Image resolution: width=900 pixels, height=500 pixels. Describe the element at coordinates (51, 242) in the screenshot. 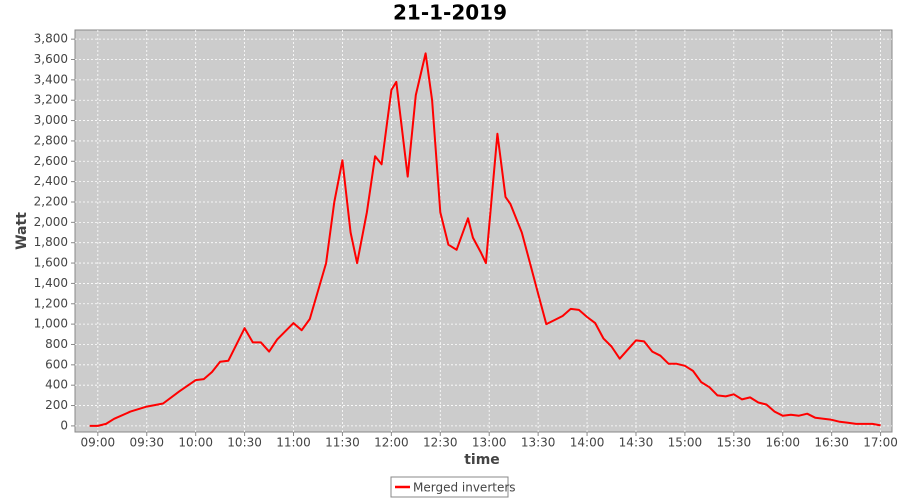

I see `y-tick-label: 1,800` at that location.